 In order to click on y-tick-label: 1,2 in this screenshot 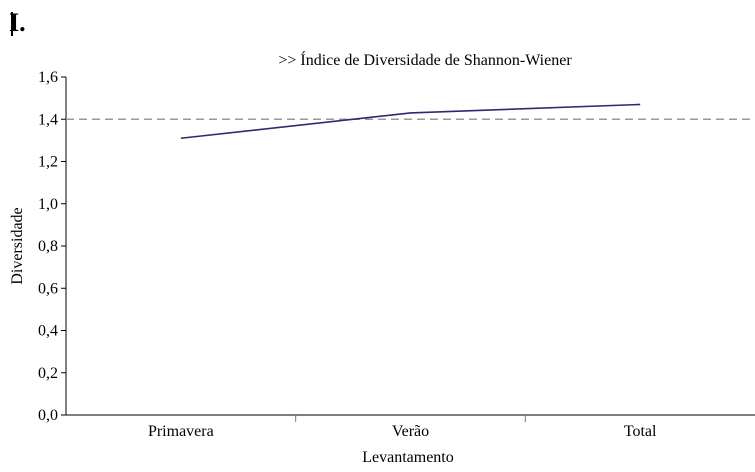, I will do `click(48, 162)`.